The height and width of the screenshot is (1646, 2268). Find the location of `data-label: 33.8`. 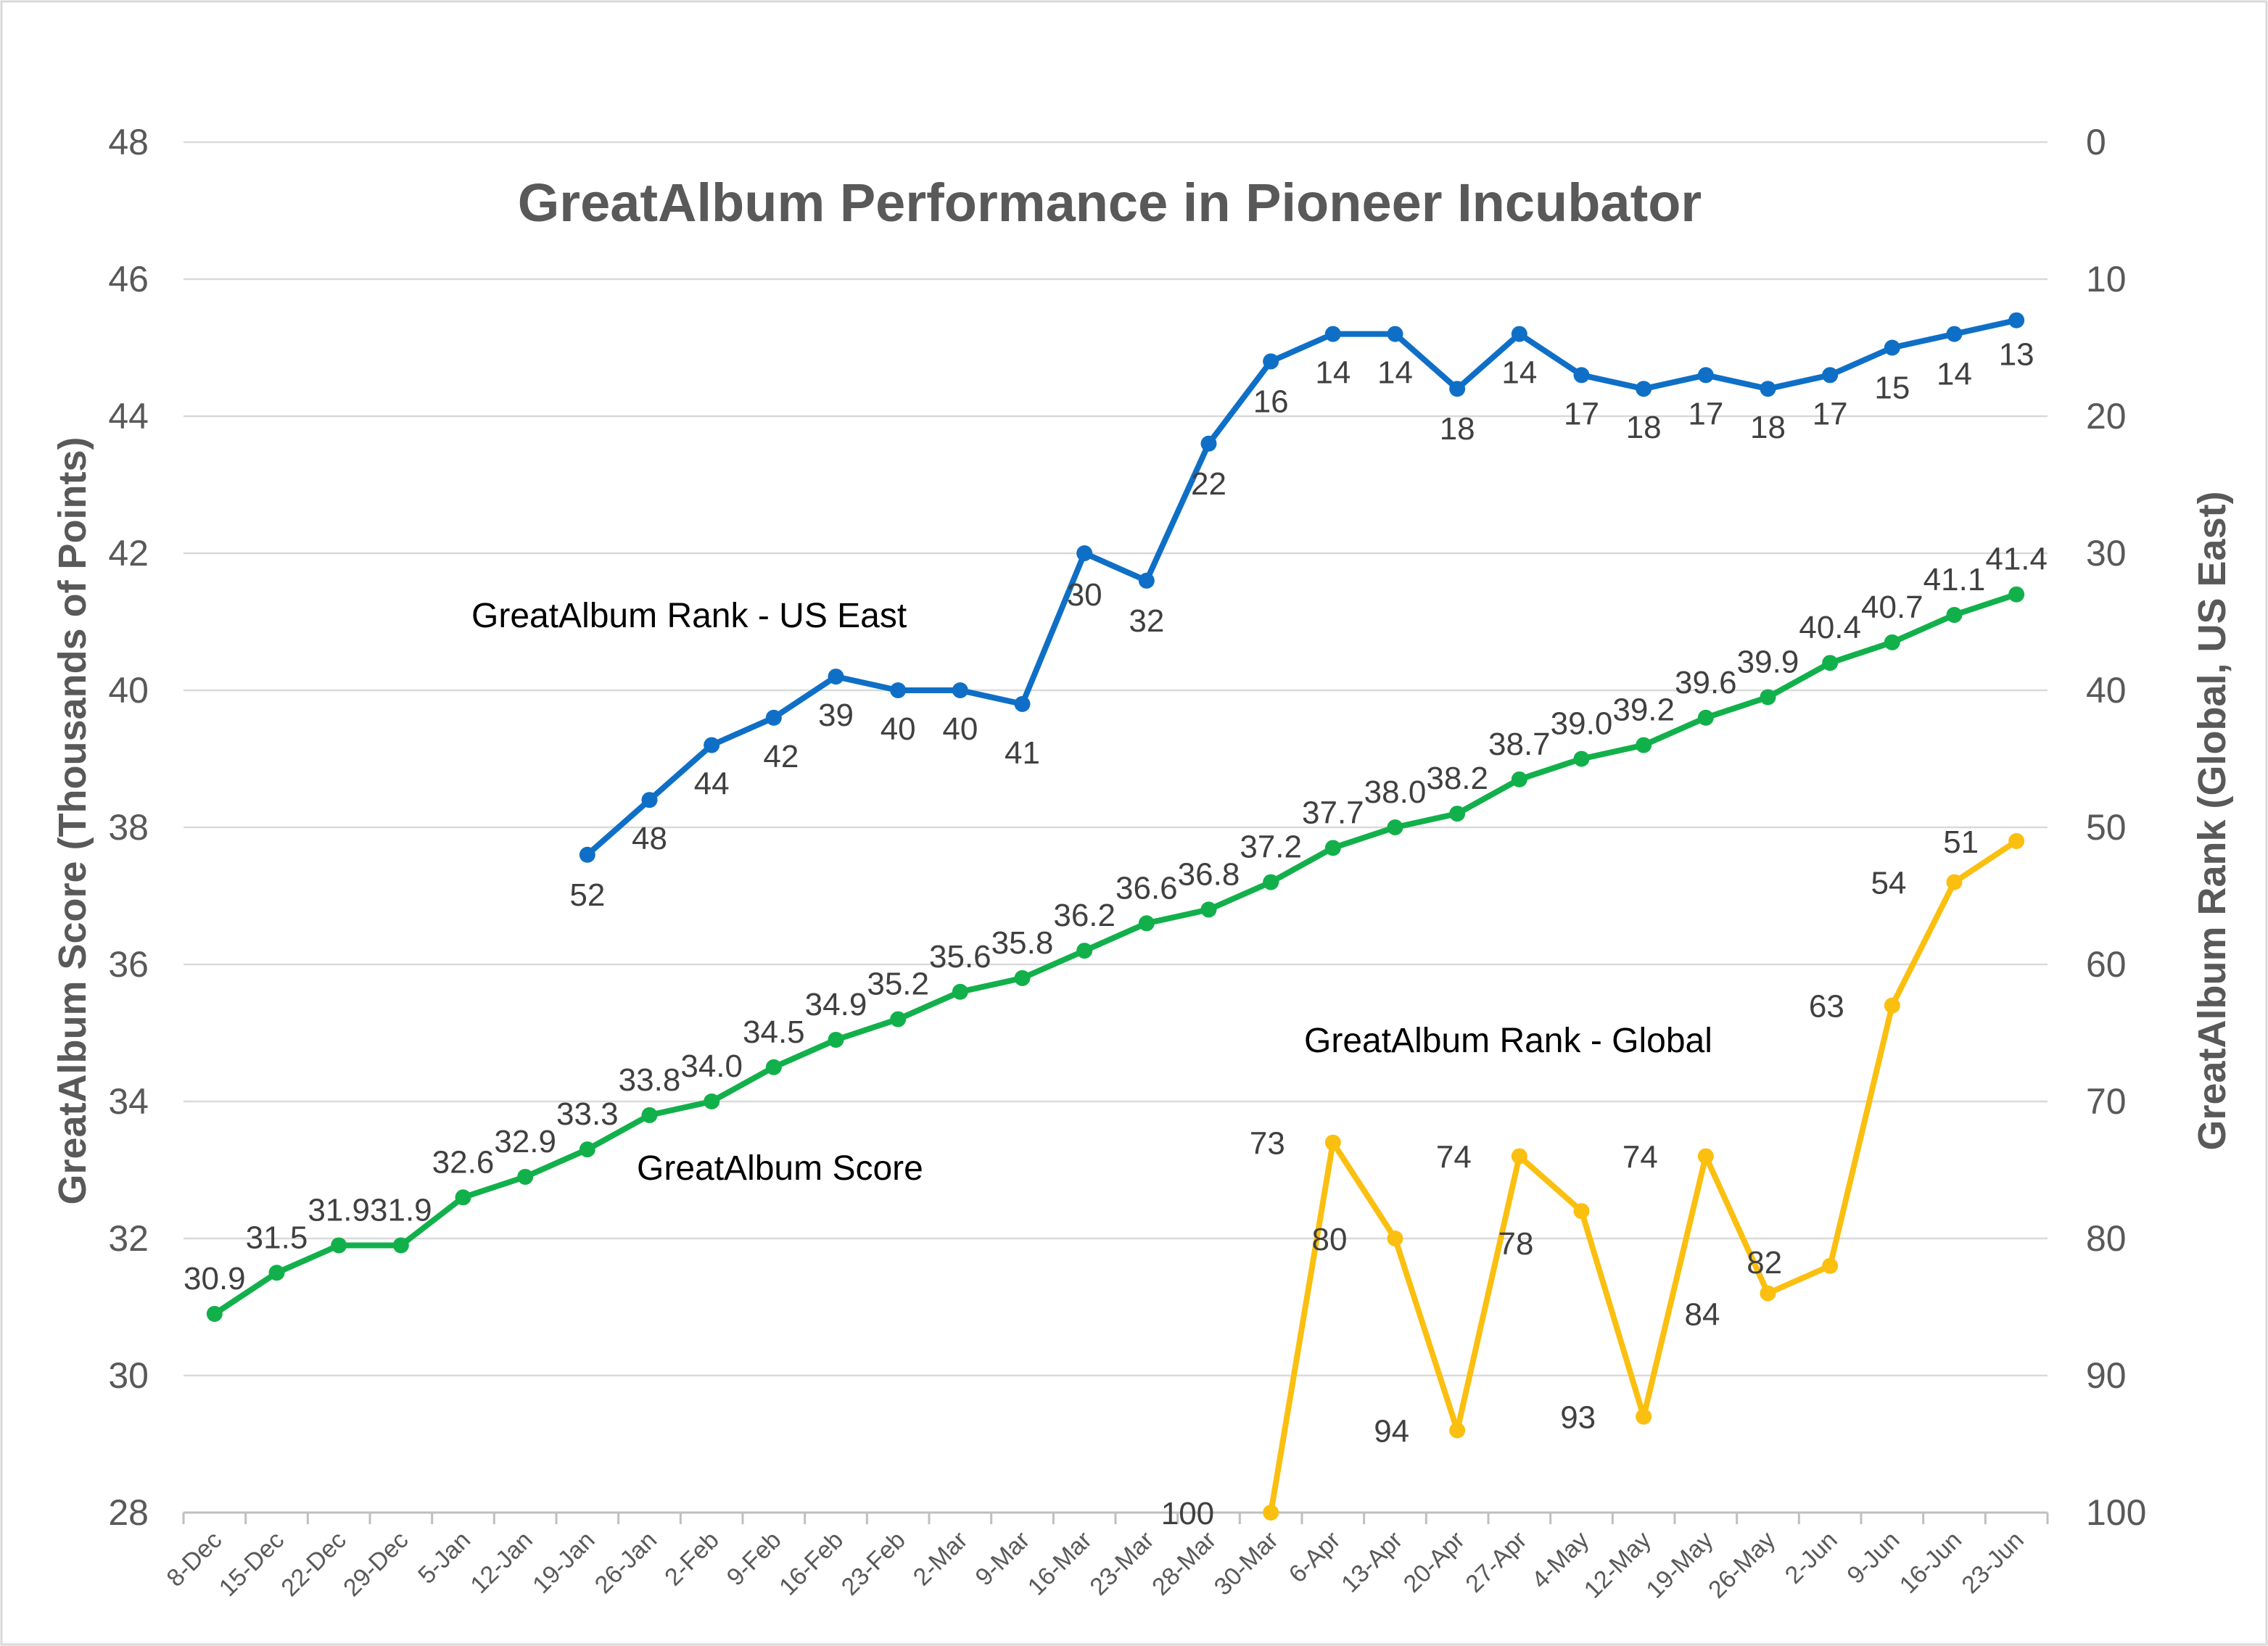

data-label: 33.8 is located at coordinates (650, 1080).